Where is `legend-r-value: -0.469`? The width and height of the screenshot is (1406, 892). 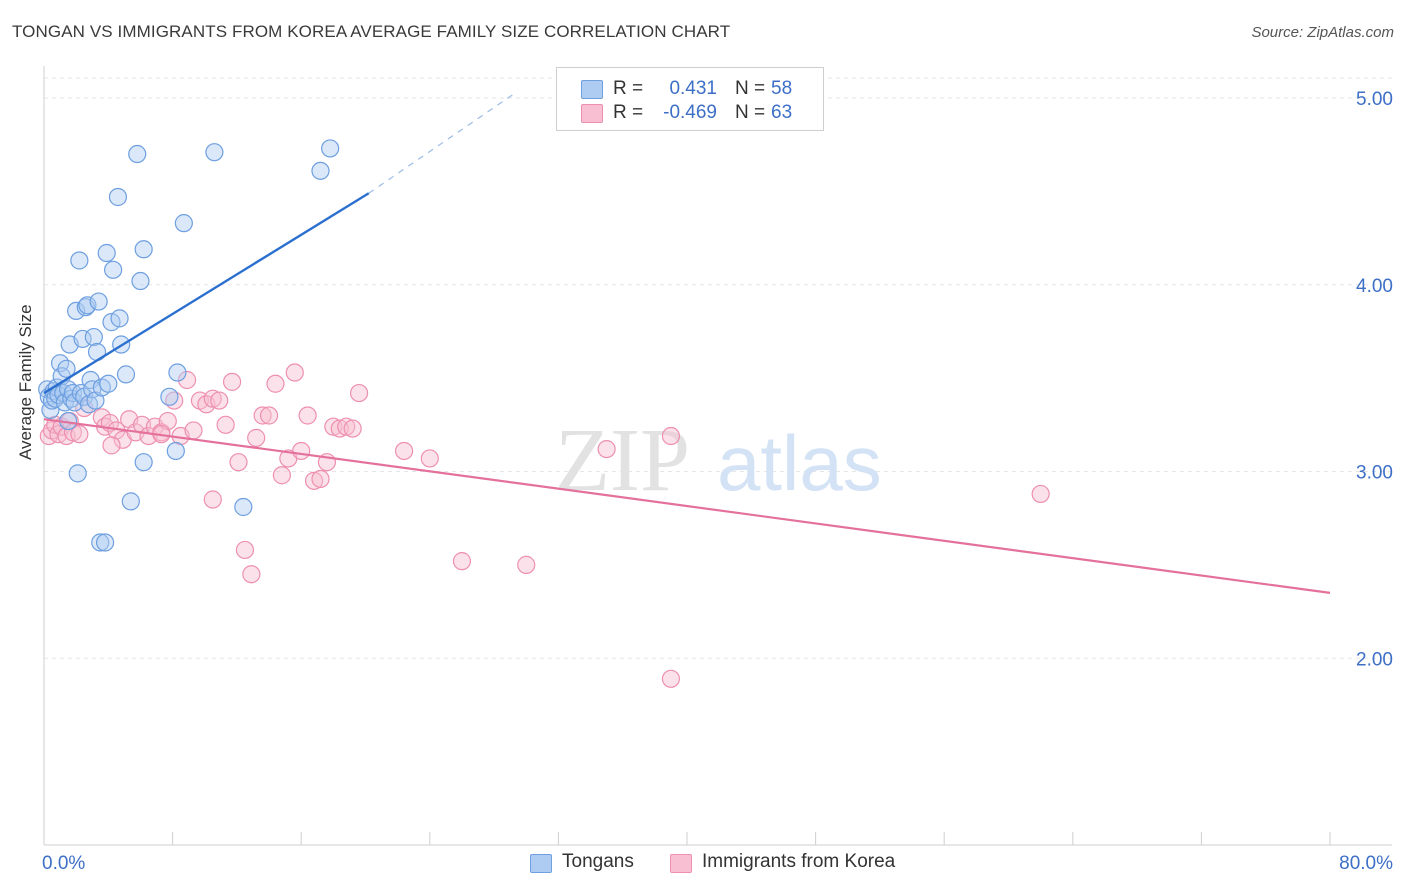 legend-r-value: -0.469 is located at coordinates (690, 112).